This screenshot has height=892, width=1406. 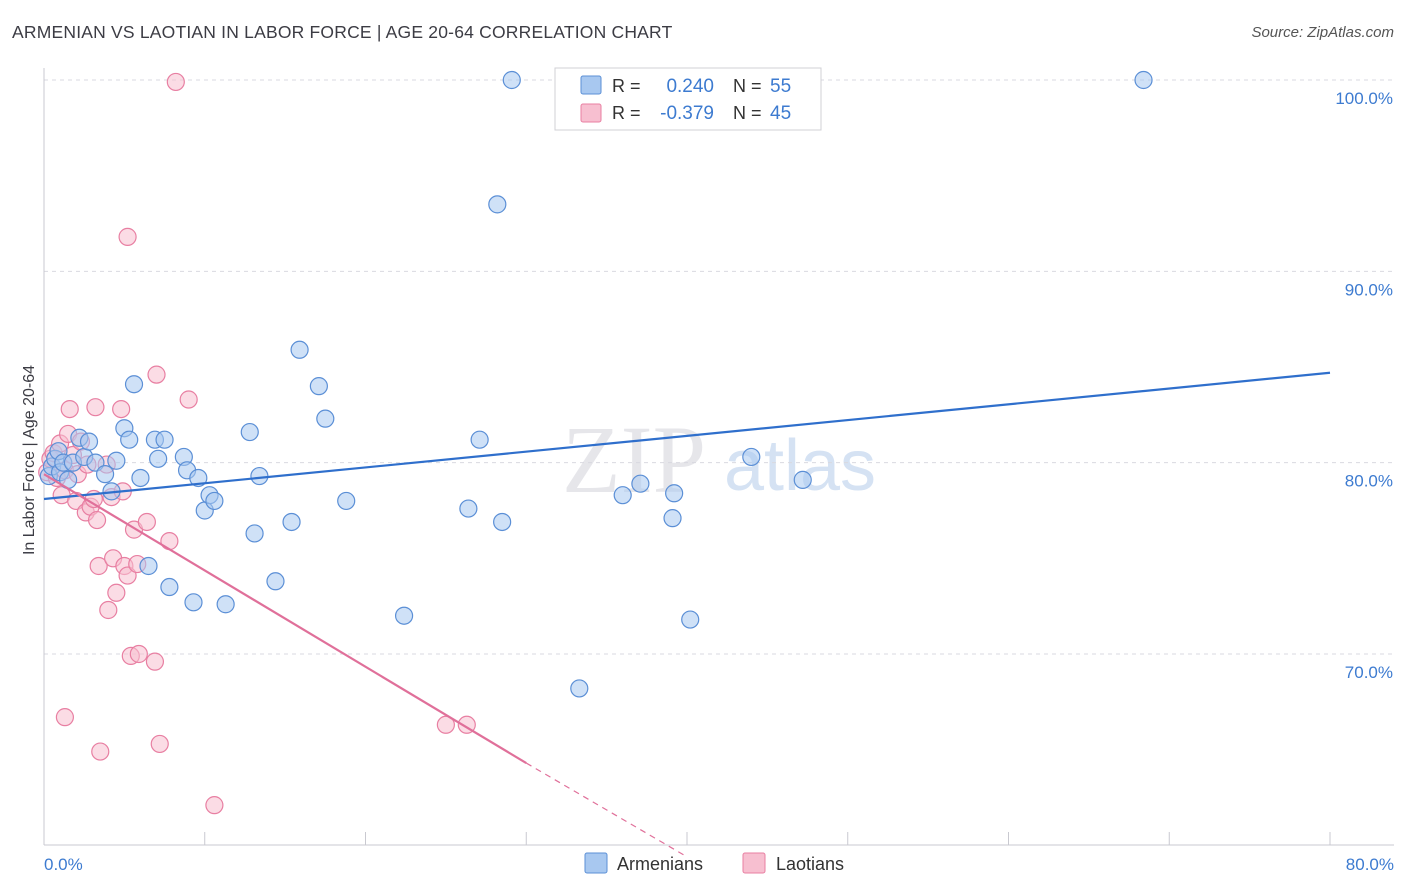 What do you see at coordinates (714, 863) in the screenshot?
I see `series-legend: Armenians Laotians` at bounding box center [714, 863].